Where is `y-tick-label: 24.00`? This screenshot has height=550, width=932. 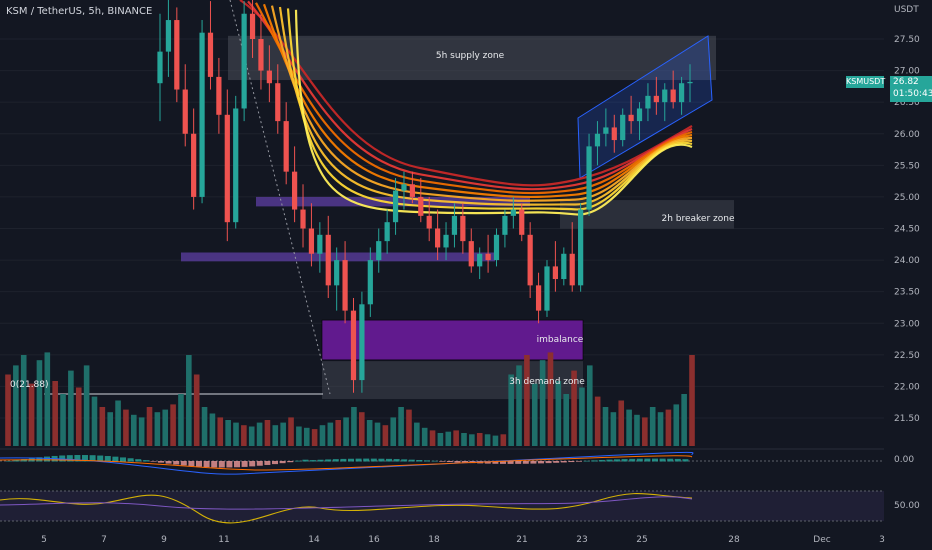 y-tick-label: 24.00 is located at coordinates (907, 261).